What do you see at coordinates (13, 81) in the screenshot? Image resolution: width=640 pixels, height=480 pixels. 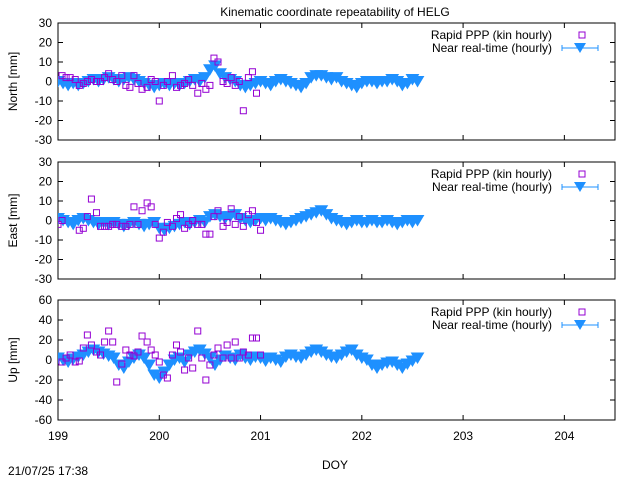 I see `y-axis-label: North [mm]` at bounding box center [13, 81].